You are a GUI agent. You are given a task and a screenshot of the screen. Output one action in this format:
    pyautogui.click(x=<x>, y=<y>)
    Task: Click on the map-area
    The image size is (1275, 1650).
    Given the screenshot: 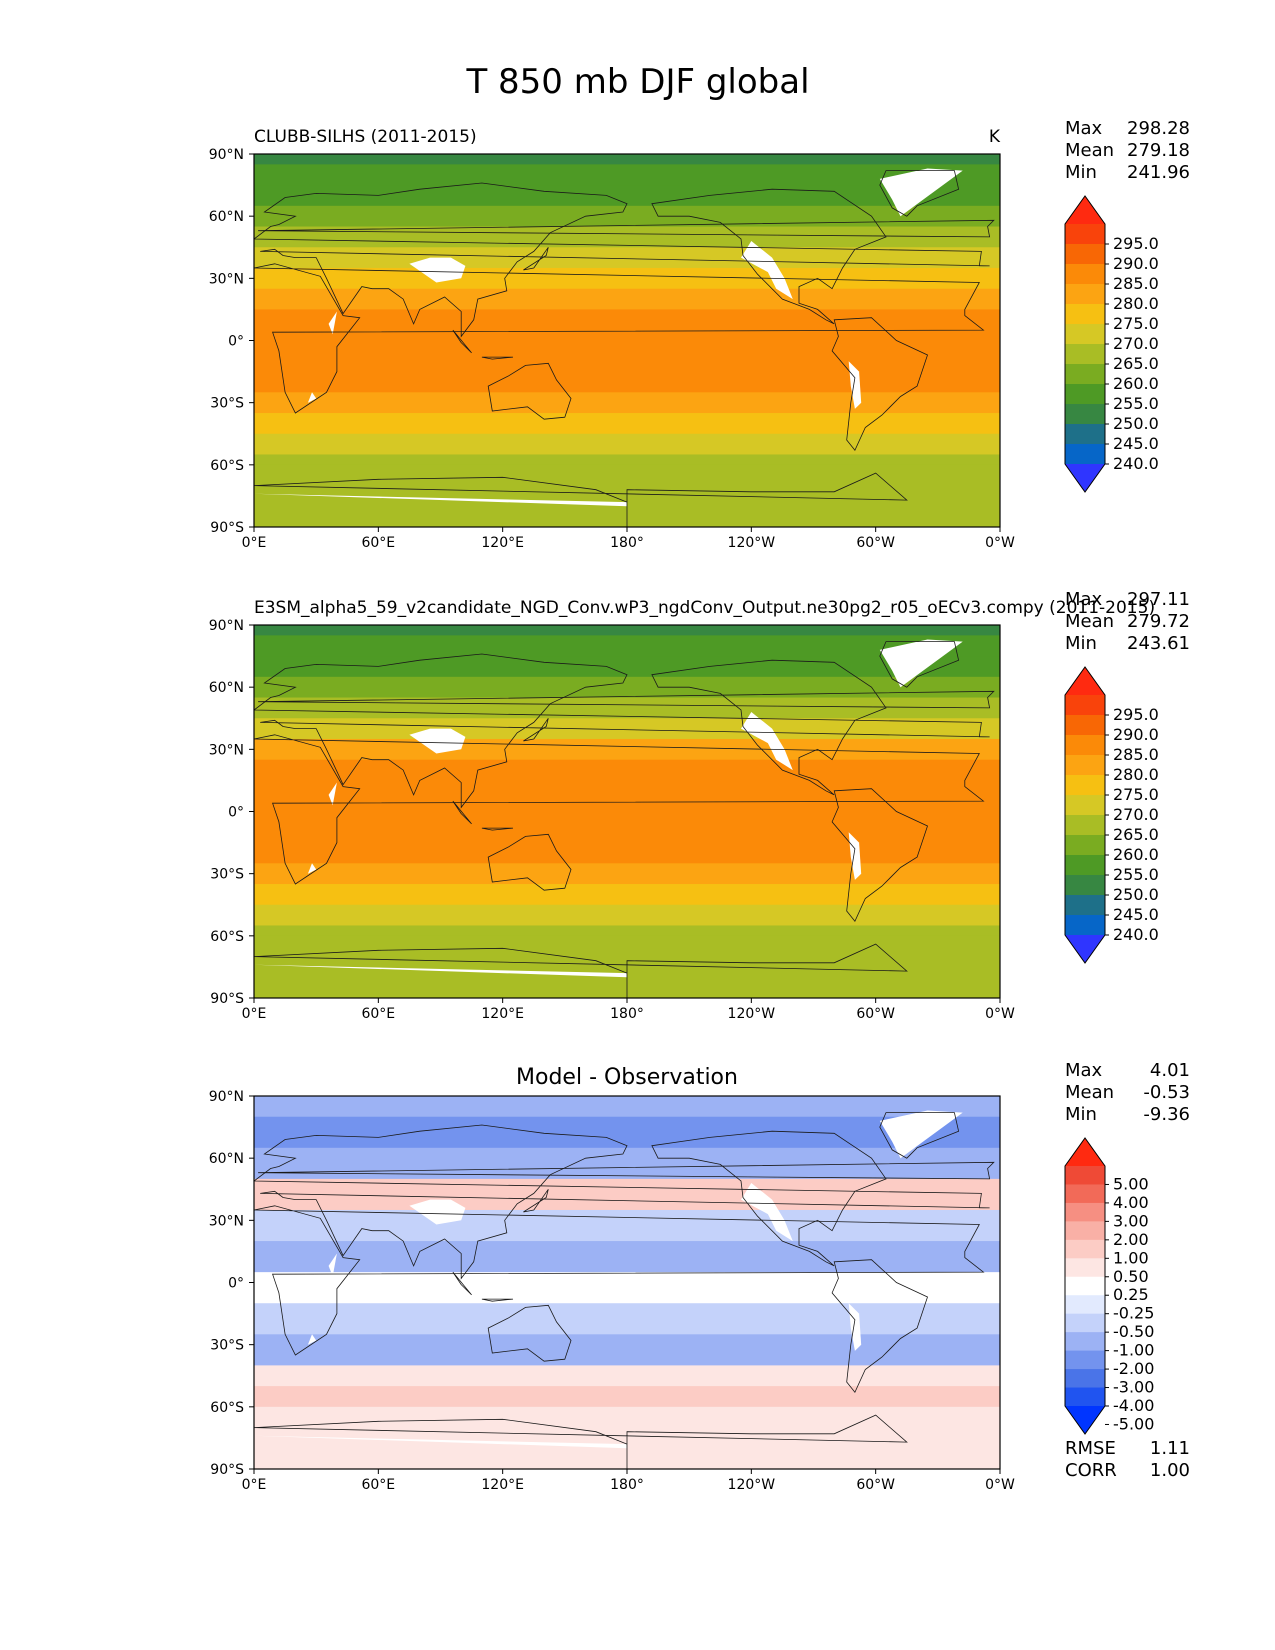 What is the action you would take?
    pyautogui.click(x=627, y=1282)
    